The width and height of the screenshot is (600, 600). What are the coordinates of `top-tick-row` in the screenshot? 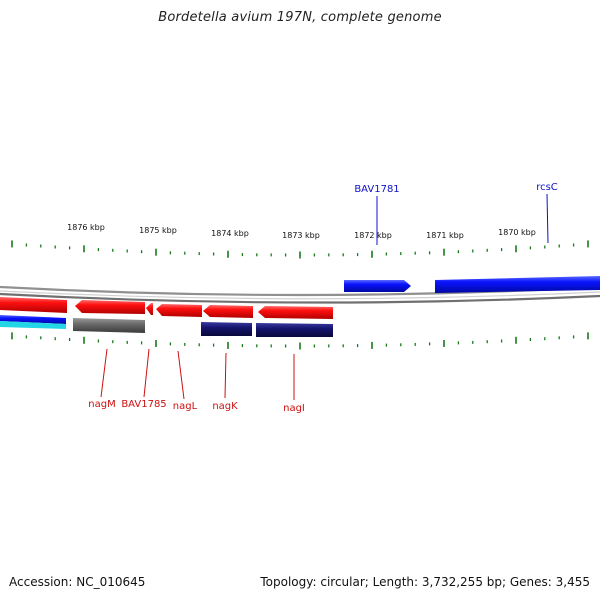 It's located at (300, 249).